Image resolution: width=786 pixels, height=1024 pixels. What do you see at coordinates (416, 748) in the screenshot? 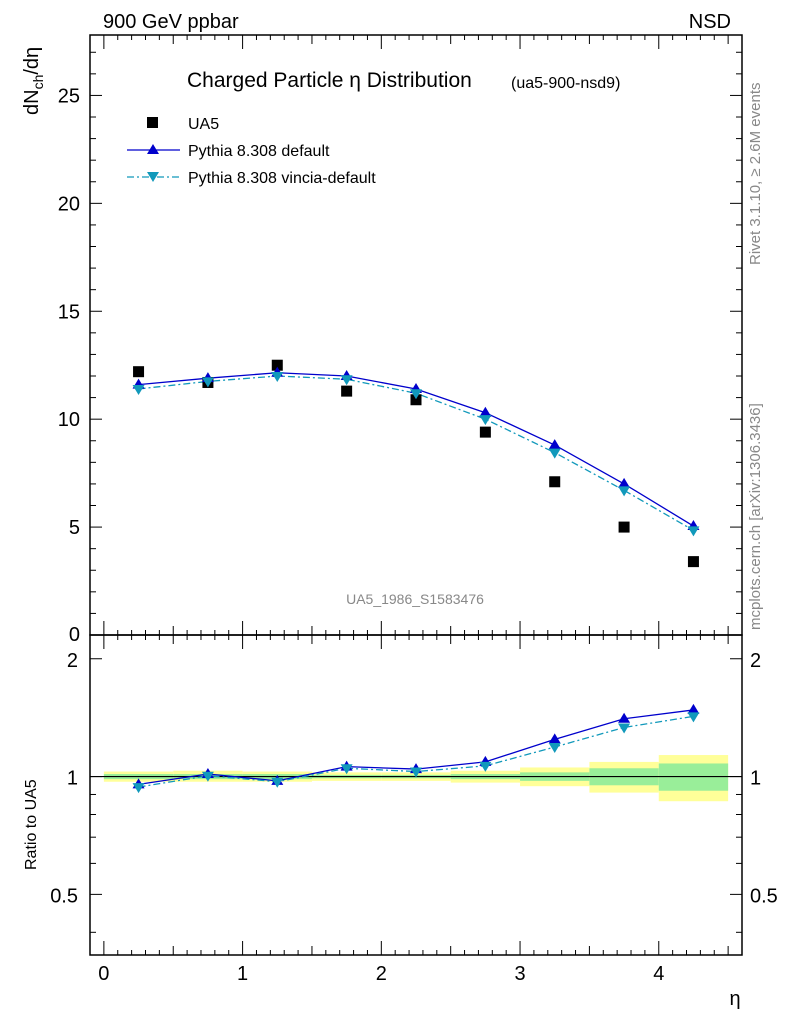
I see `ratio-series` at bounding box center [416, 748].